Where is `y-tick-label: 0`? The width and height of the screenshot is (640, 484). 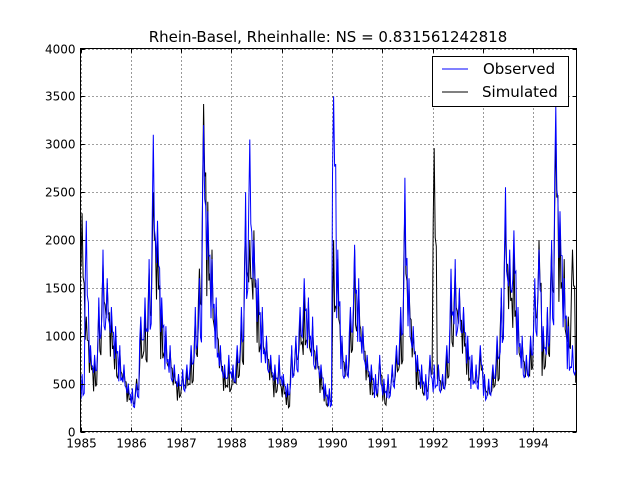 y-tick-label: 0 is located at coordinates (72, 433).